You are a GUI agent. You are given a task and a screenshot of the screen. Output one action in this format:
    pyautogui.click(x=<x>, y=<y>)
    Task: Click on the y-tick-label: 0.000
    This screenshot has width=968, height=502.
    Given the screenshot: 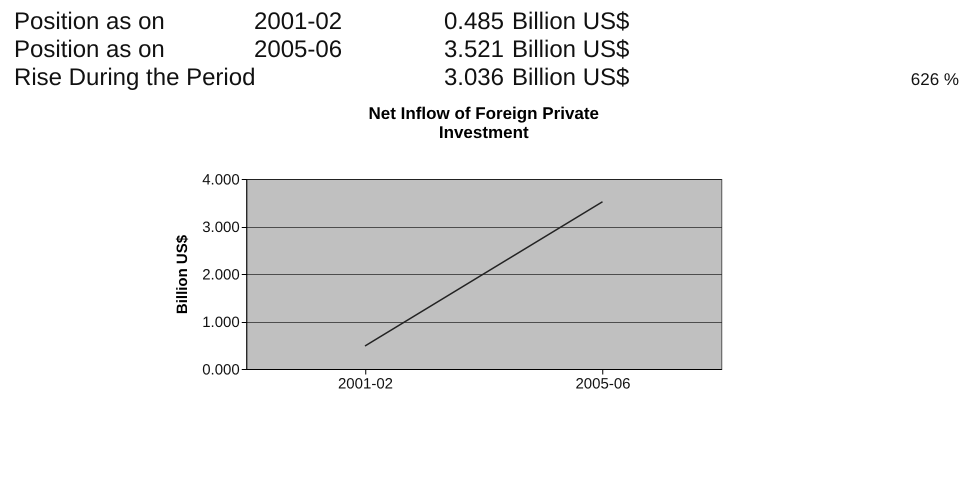 What is the action you would take?
    pyautogui.click(x=221, y=370)
    